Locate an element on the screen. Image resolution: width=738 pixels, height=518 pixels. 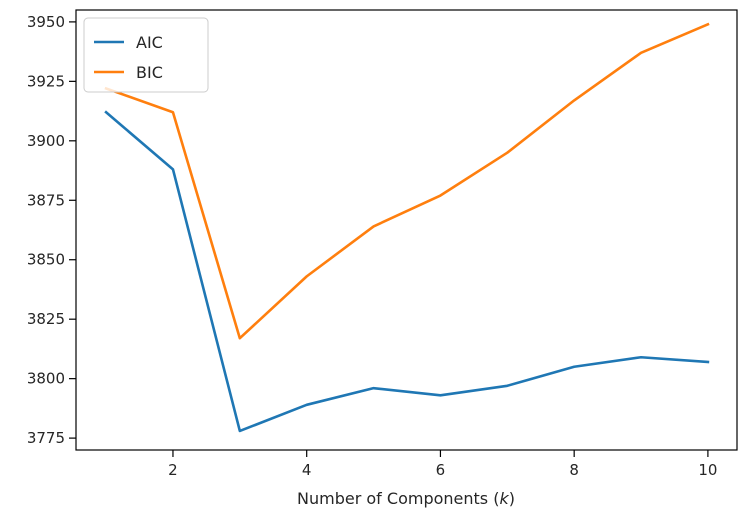
legend-box is located at coordinates (146, 55).